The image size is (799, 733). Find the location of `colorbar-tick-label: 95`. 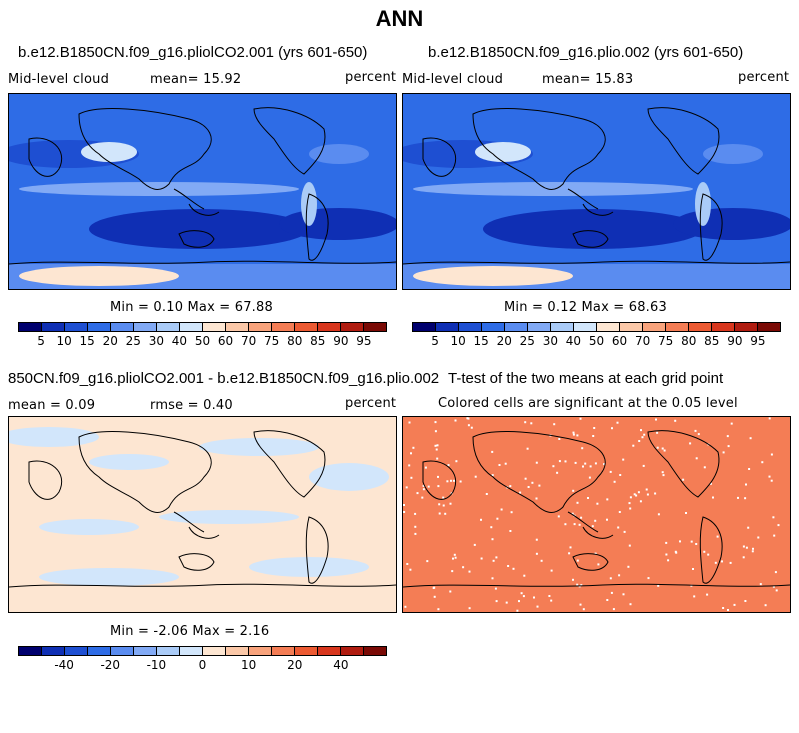

colorbar-tick-label: 95 is located at coordinates (758, 341).